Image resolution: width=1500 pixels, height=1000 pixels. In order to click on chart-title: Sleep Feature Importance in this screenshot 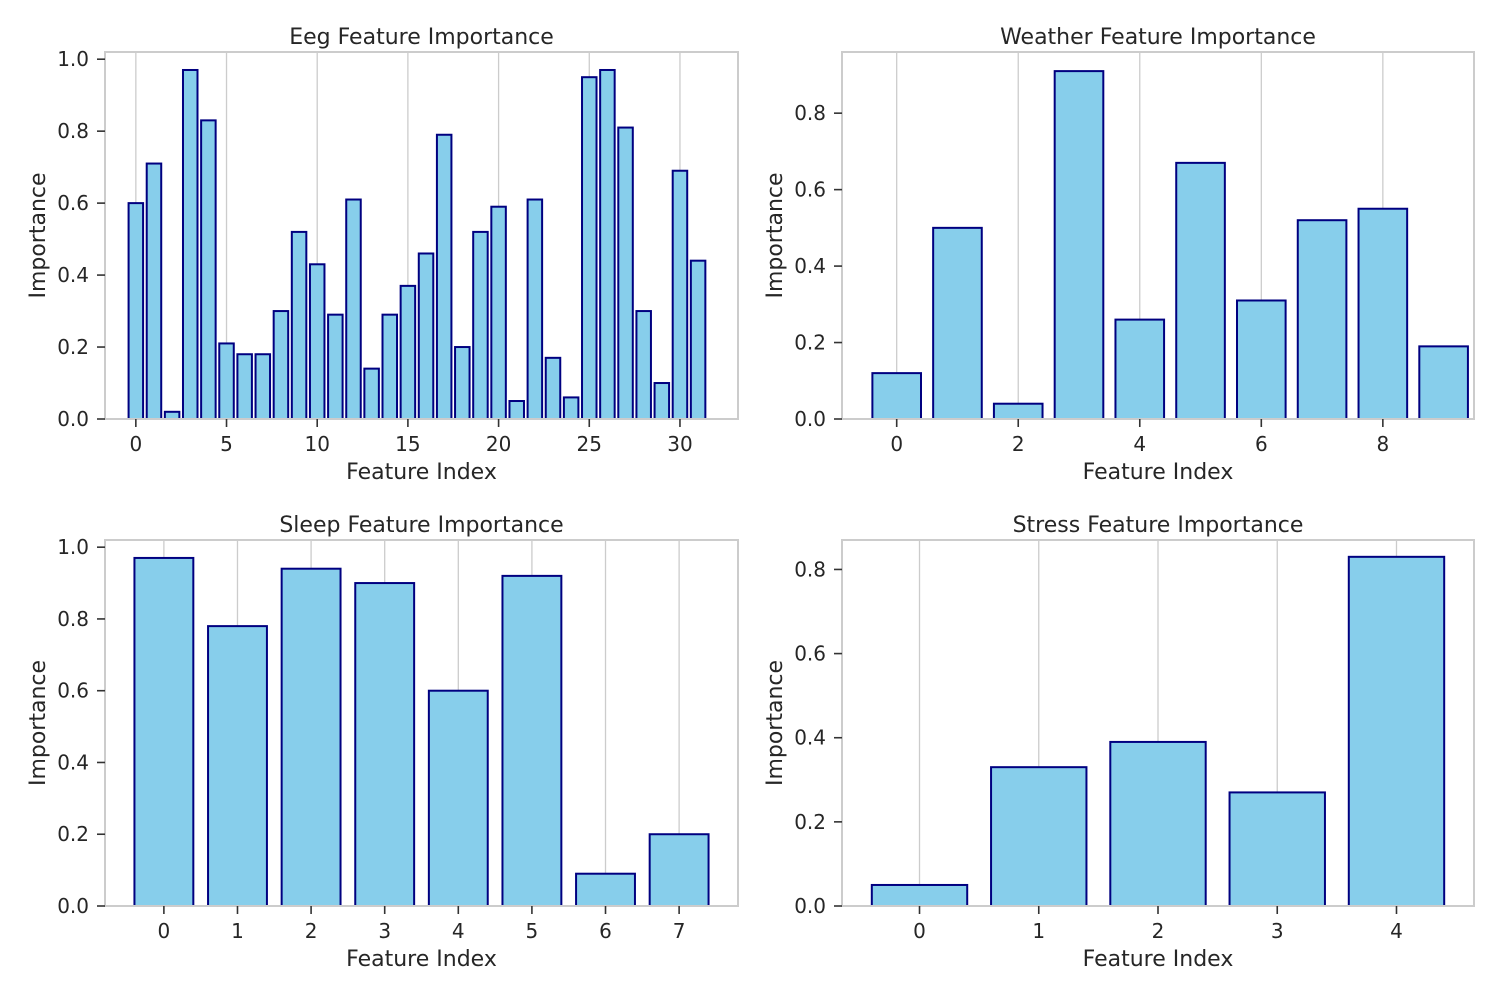, I will do `click(421, 525)`.